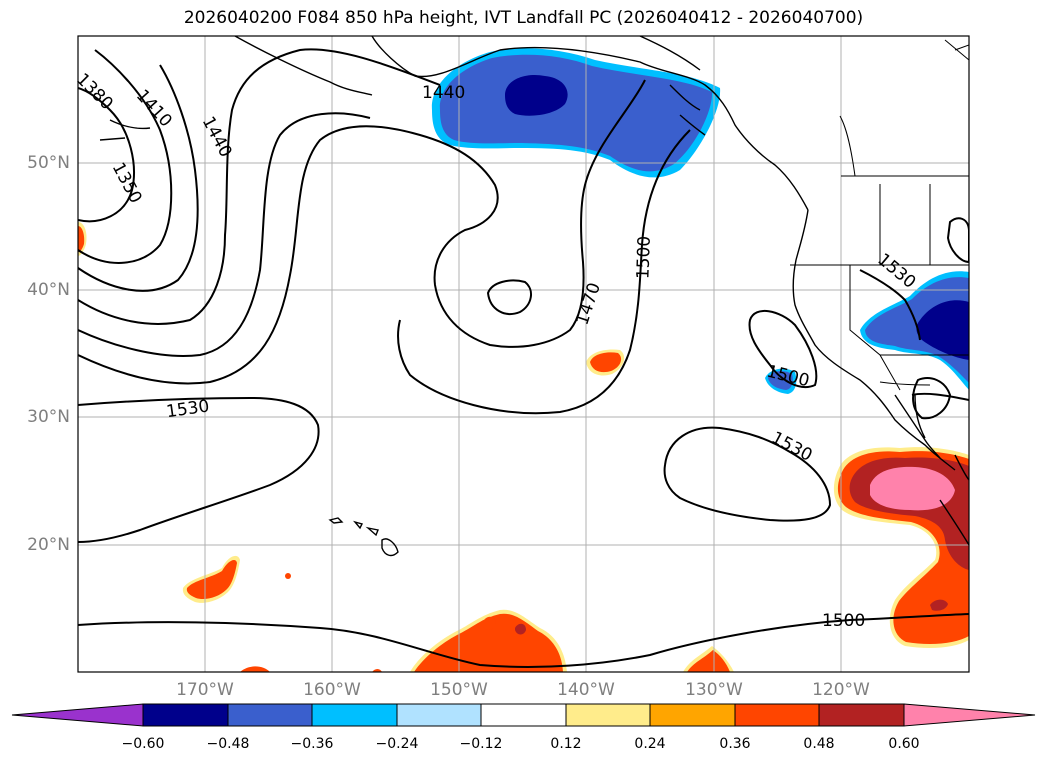 The height and width of the screenshot is (765, 1047). I want to click on lon-label-160w: 160°W, so click(332, 690).